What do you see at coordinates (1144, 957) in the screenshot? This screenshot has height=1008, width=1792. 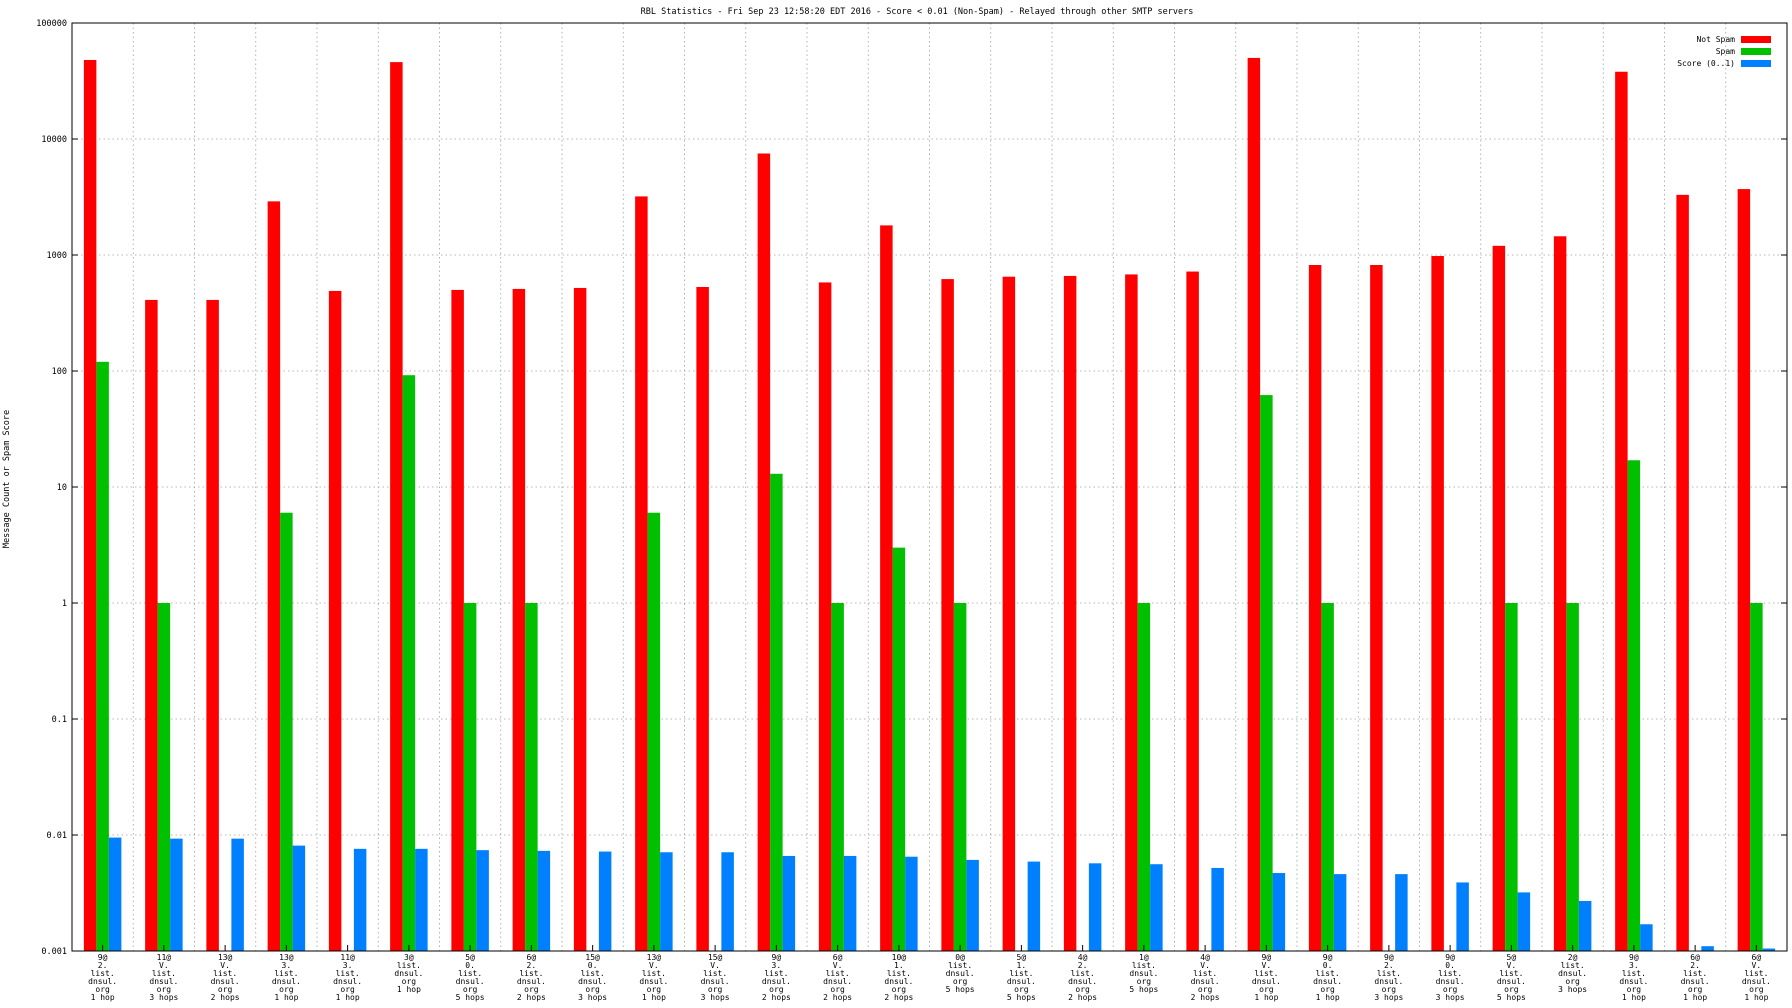 I see `x-category-label: 1@` at bounding box center [1144, 957].